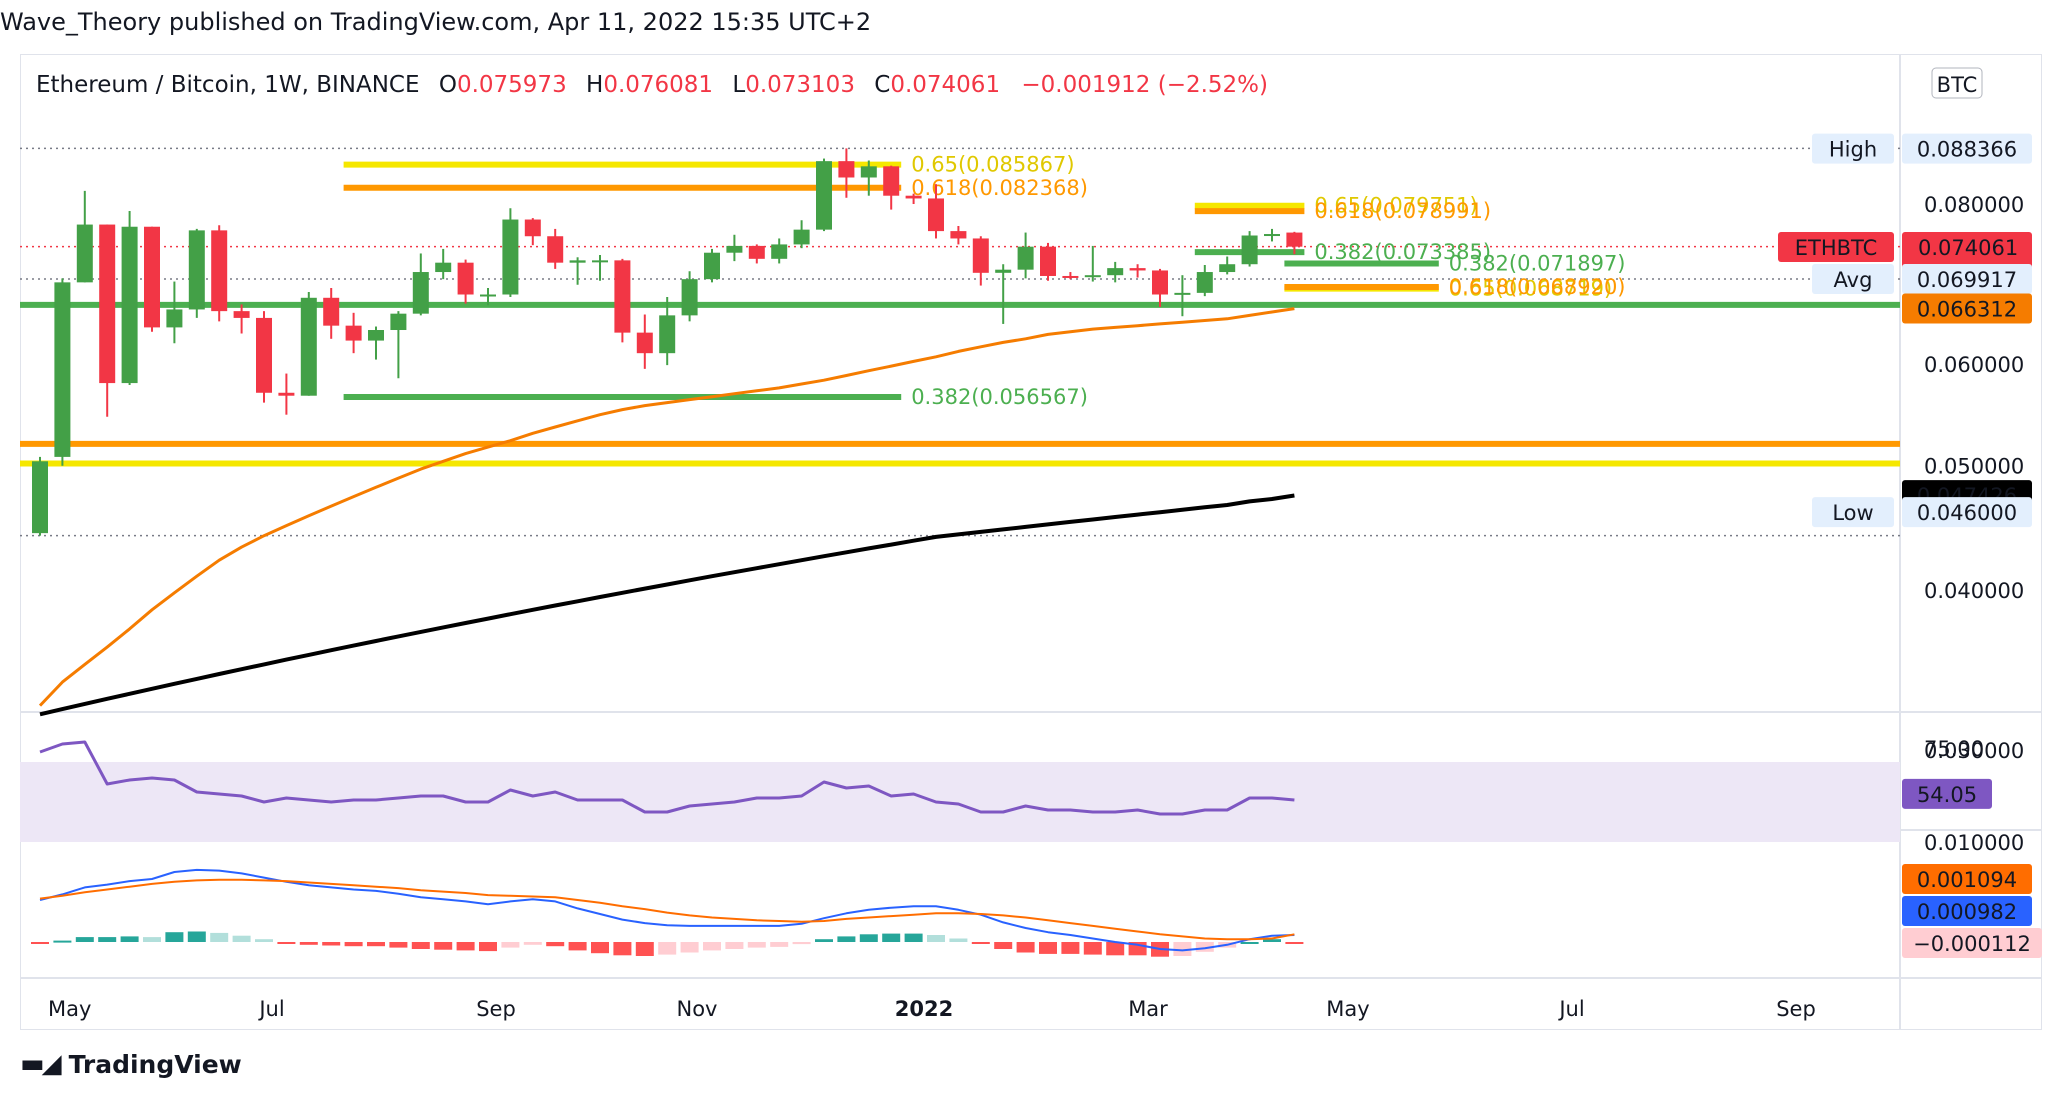  I want to click on time-tick-label: Mar, so click(1148, 1009).